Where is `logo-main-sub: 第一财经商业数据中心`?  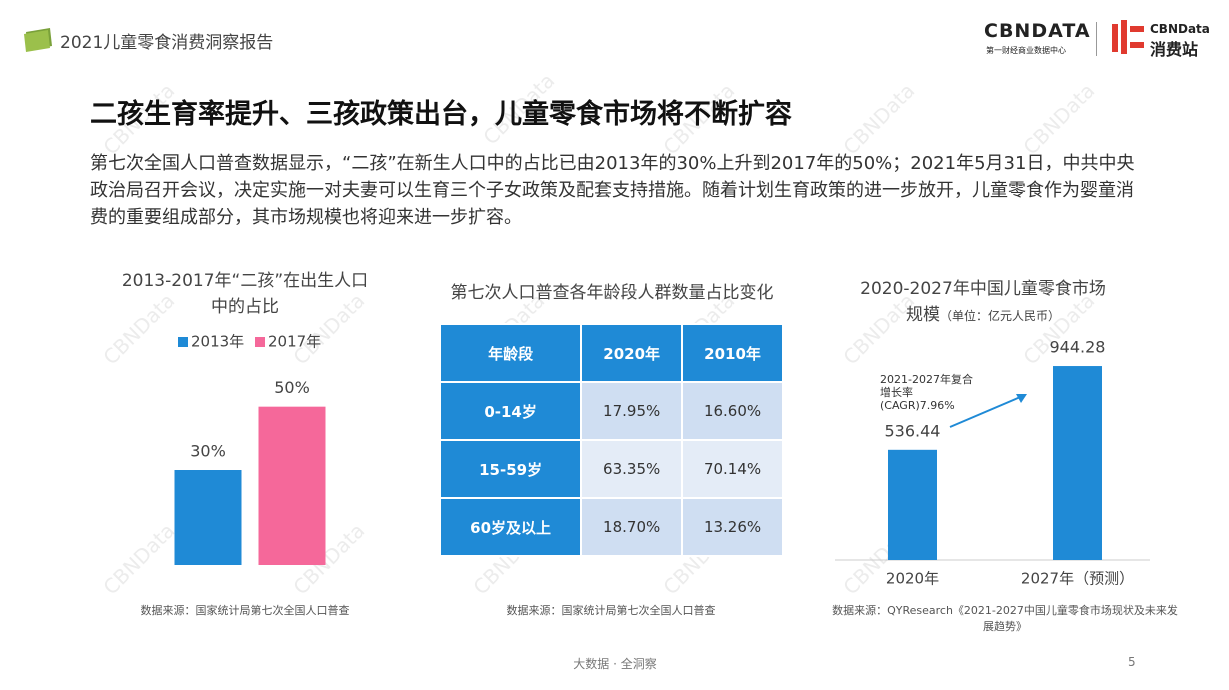
logo-main-sub: 第一财经商业数据中心 is located at coordinates (1026, 50).